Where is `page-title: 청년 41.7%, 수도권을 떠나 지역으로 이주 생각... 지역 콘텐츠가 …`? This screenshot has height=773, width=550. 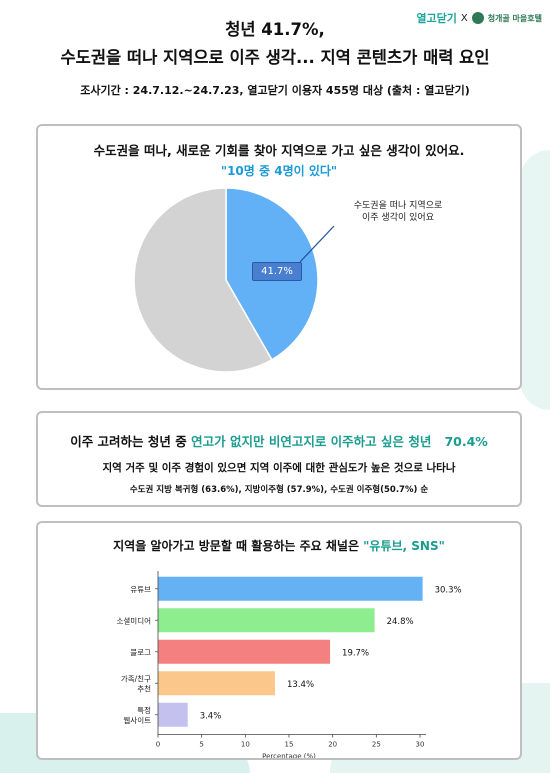 page-title: 청년 41.7%, 수도권을 떠나 지역으로 이주 생각... 지역 콘텐츠가 … is located at coordinates (275, 44).